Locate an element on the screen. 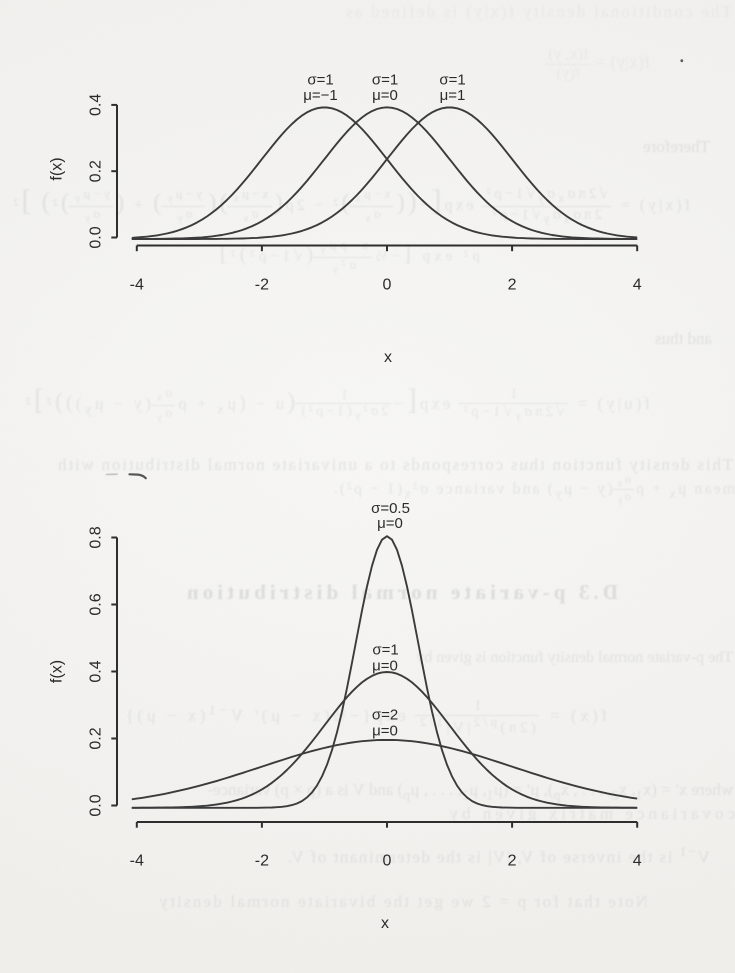 Image resolution: width=735 pixels, height=973 pixels. svg-text: 0.6 is located at coordinates (96, 604).